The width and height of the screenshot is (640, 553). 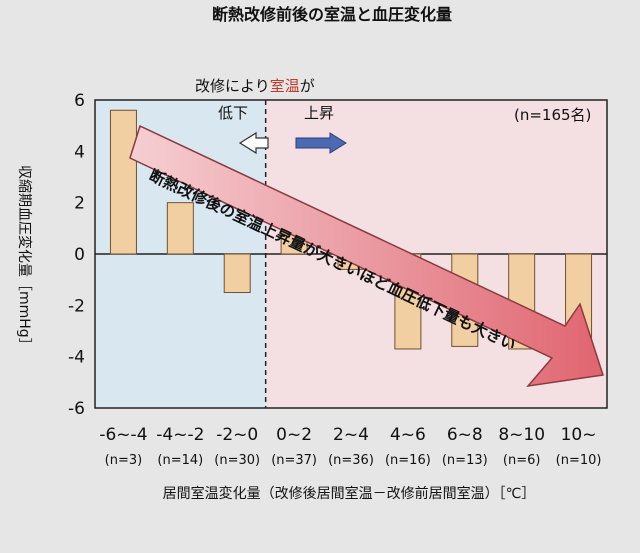 What do you see at coordinates (79, 101) in the screenshot?
I see `y-tick-label: 6` at bounding box center [79, 101].